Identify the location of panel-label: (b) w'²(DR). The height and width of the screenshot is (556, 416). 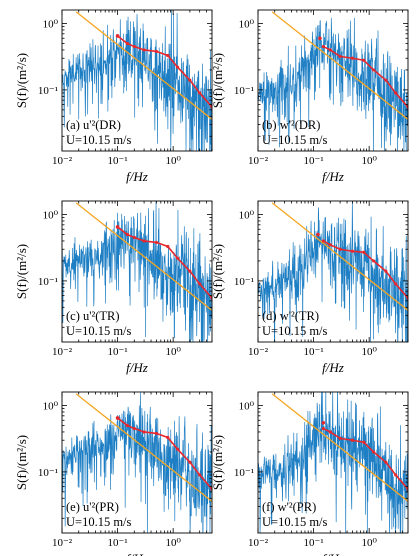
(291, 125).